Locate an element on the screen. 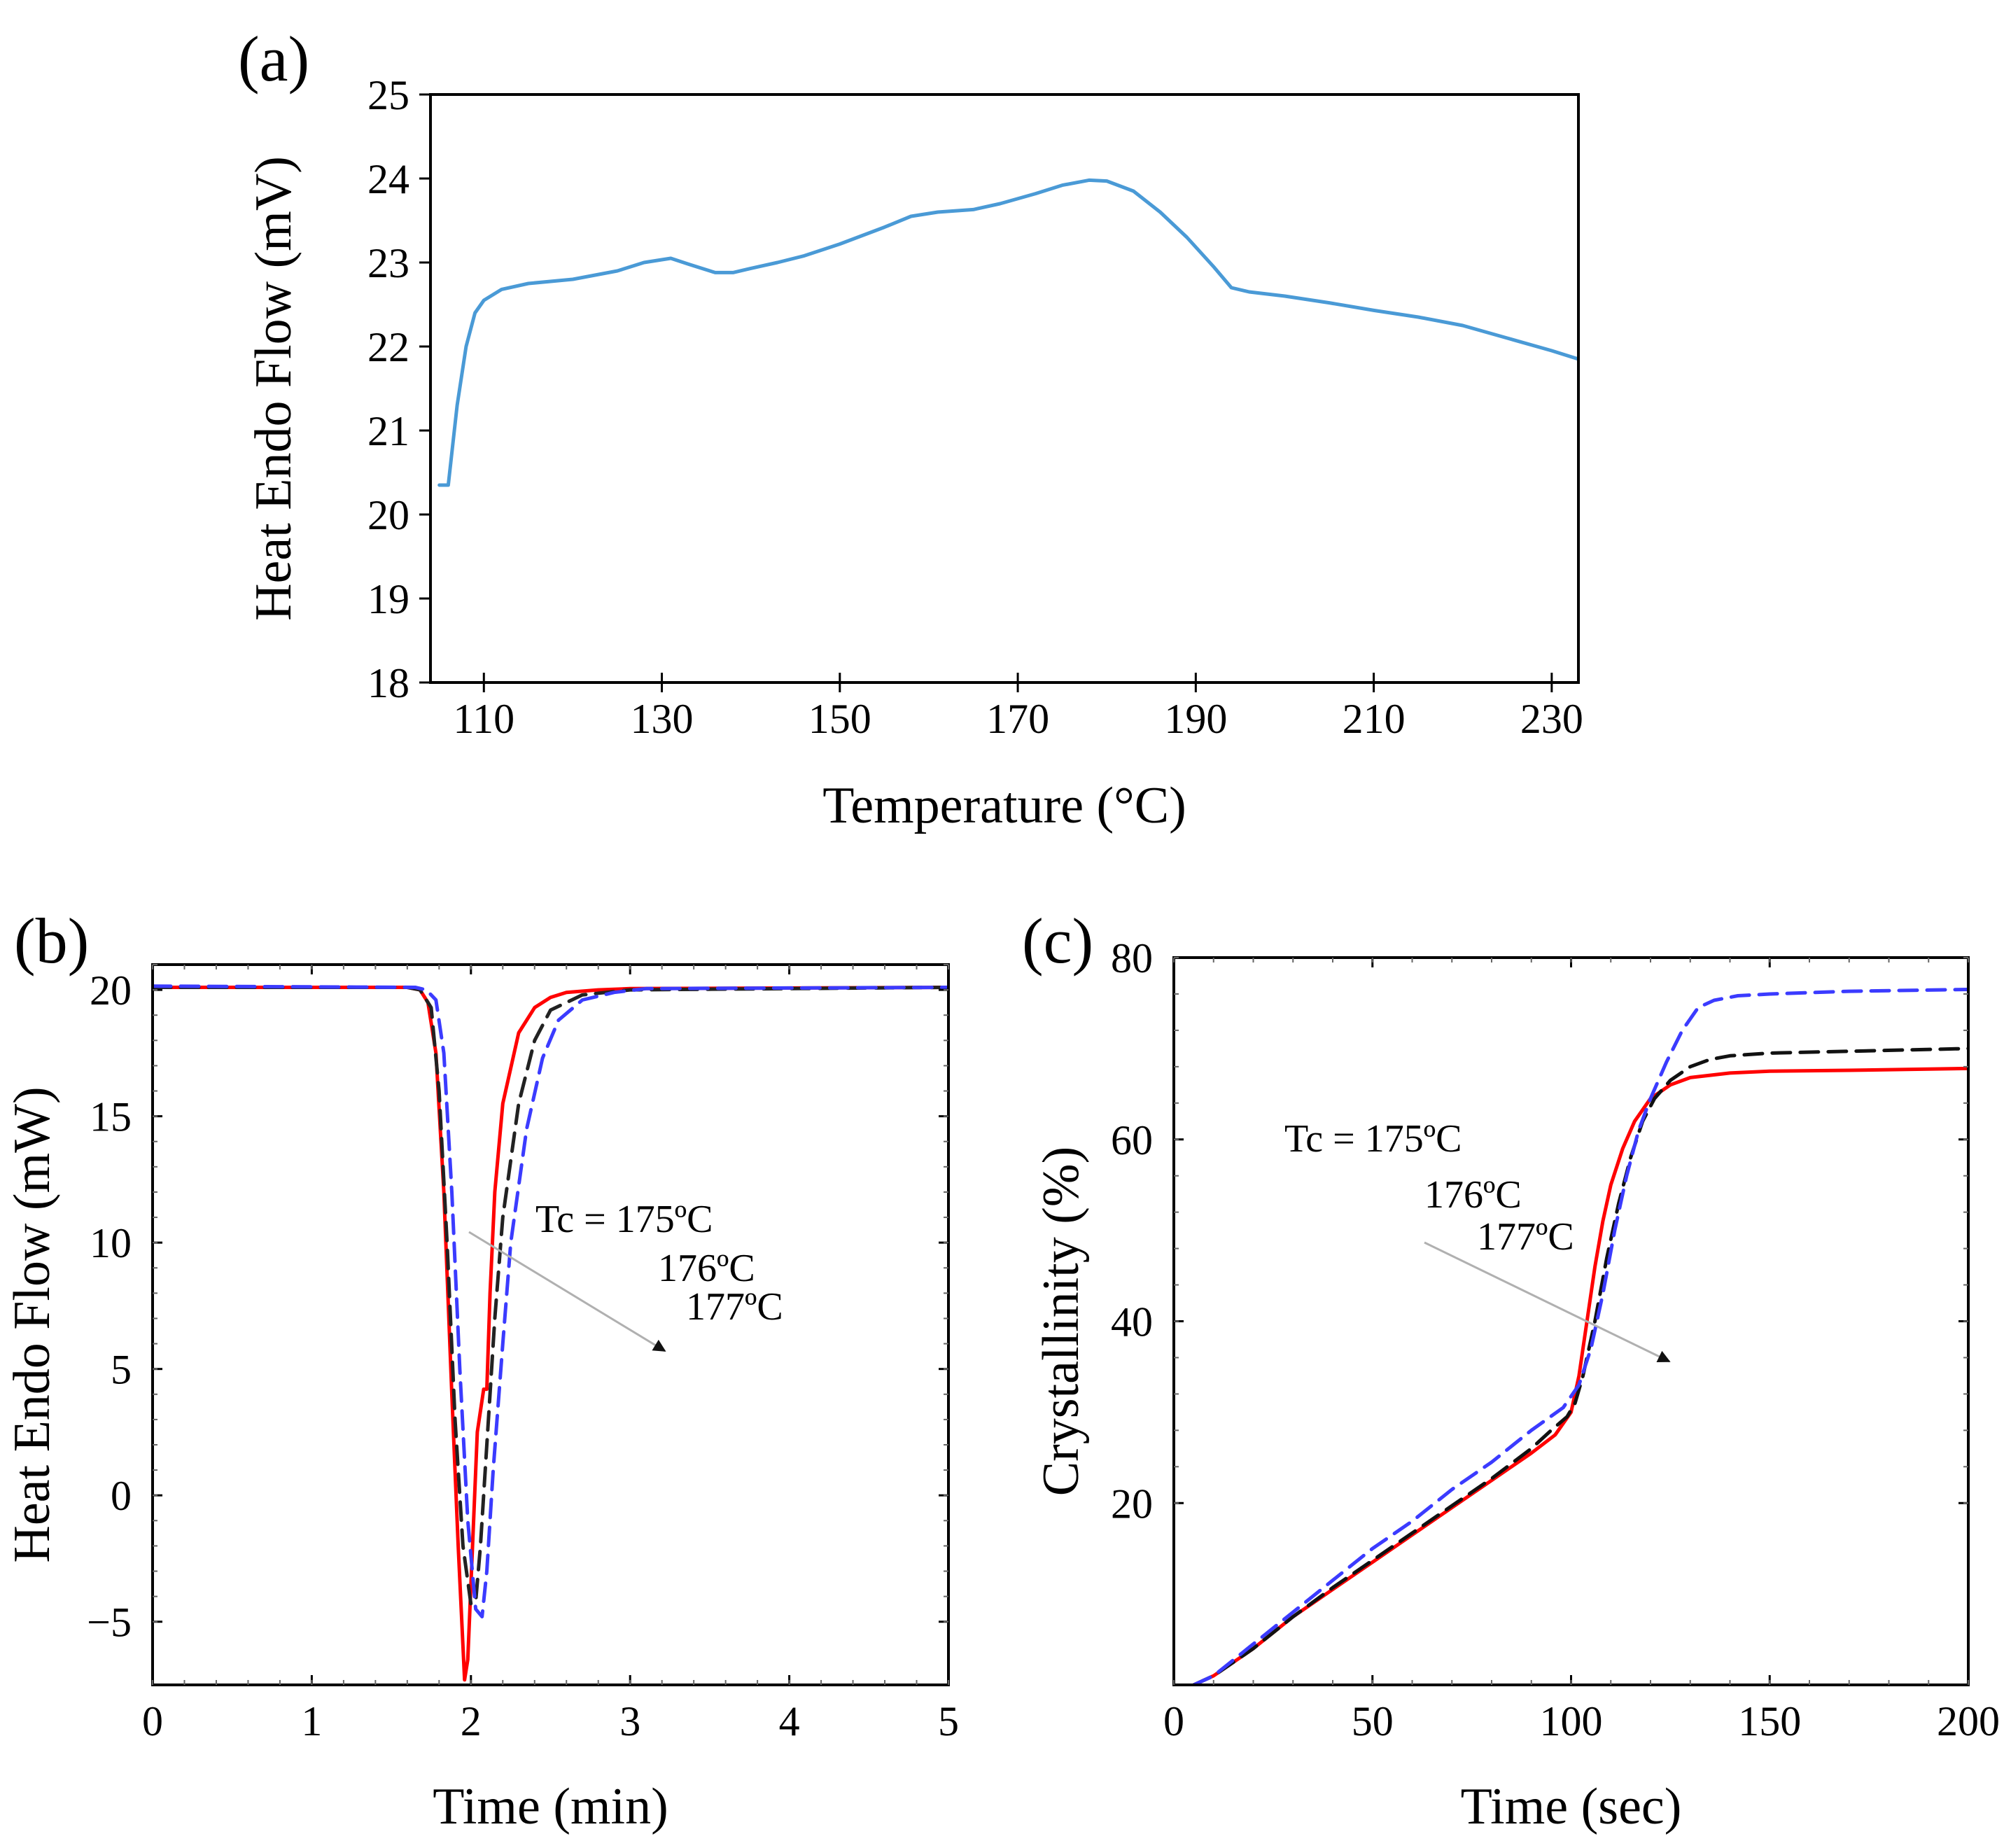 The image size is (2011, 1848). y-tick-label: −5 is located at coordinates (109, 1623).